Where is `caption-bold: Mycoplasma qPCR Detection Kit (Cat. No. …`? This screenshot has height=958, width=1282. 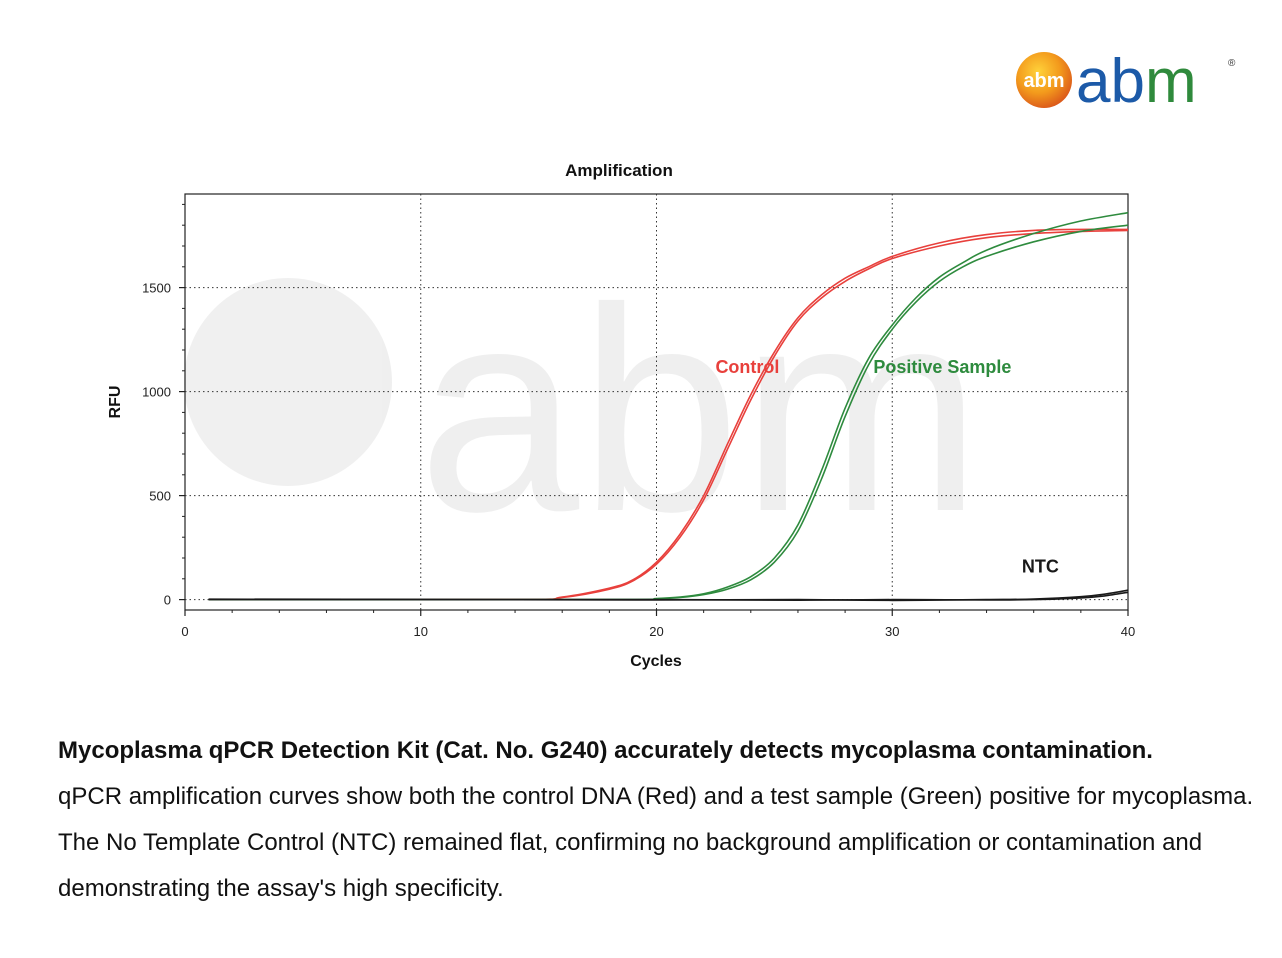 caption-bold: Mycoplasma qPCR Detection Kit (Cat. No. … is located at coordinates (605, 750).